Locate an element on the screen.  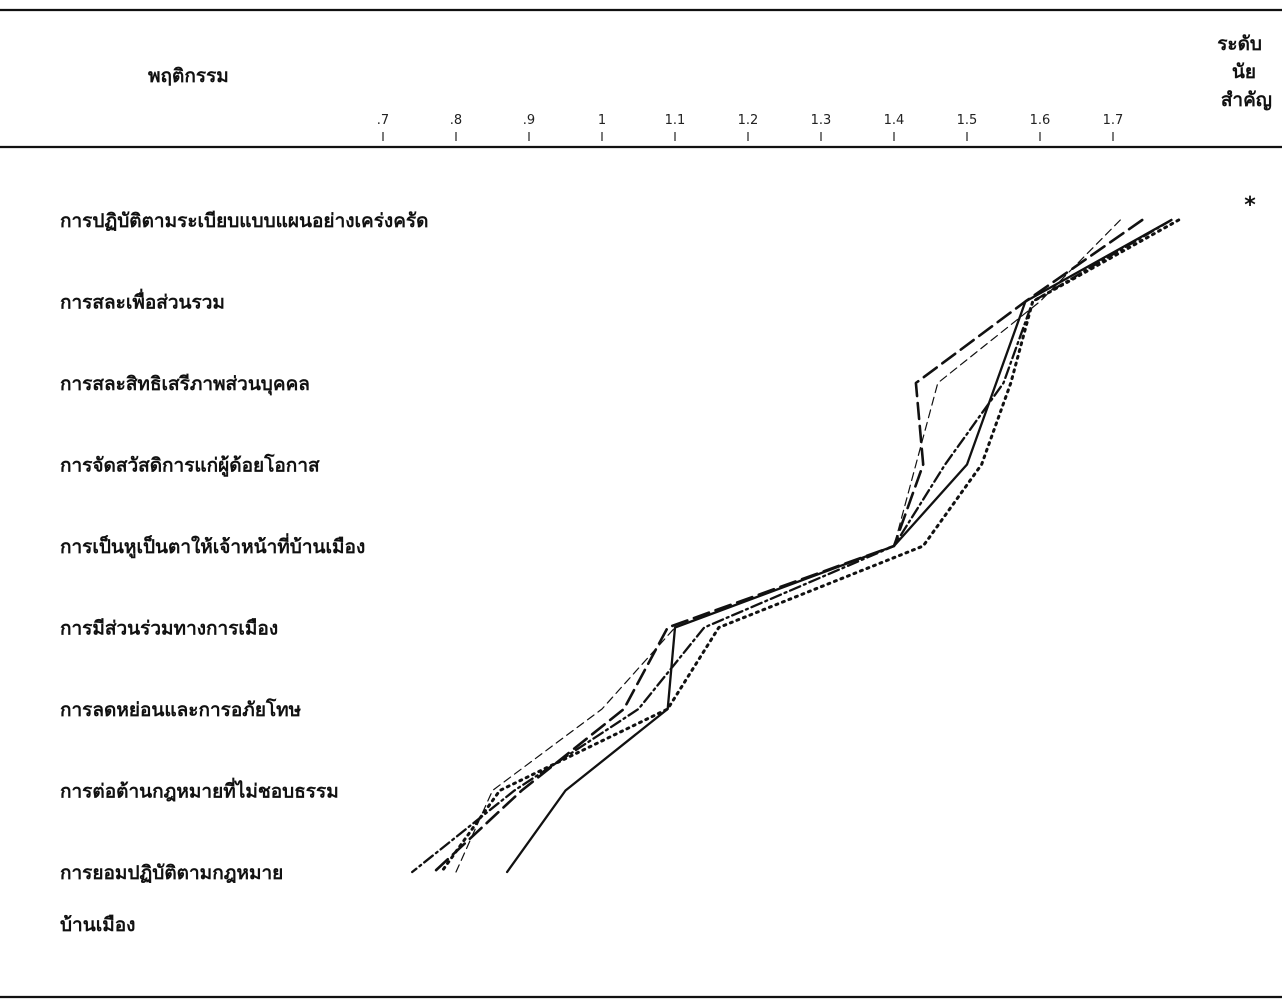
category-label-1: การสละเพื่อส่วนรวม is located at coordinates (142, 301).